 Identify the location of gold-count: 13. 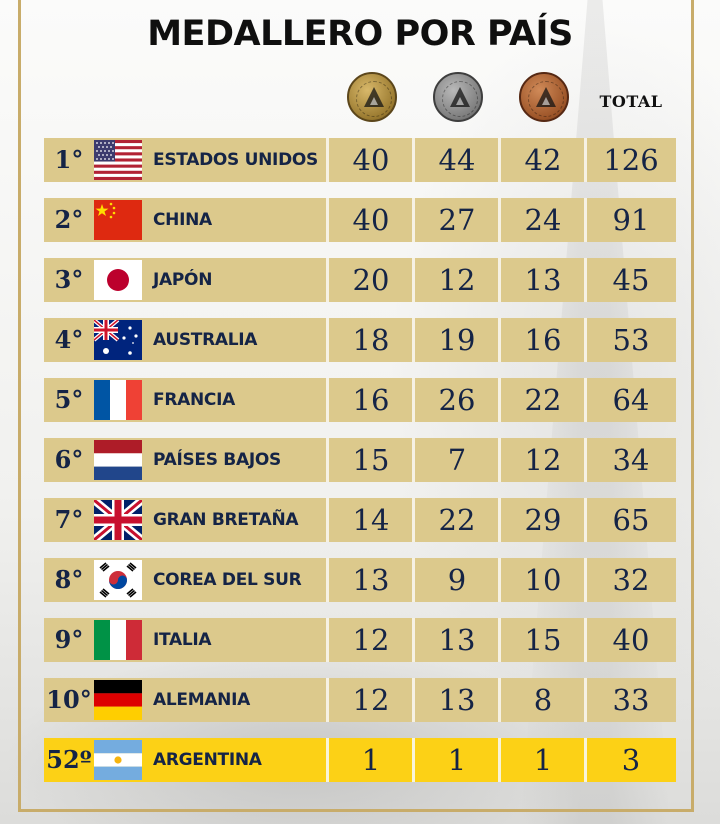
(371, 580).